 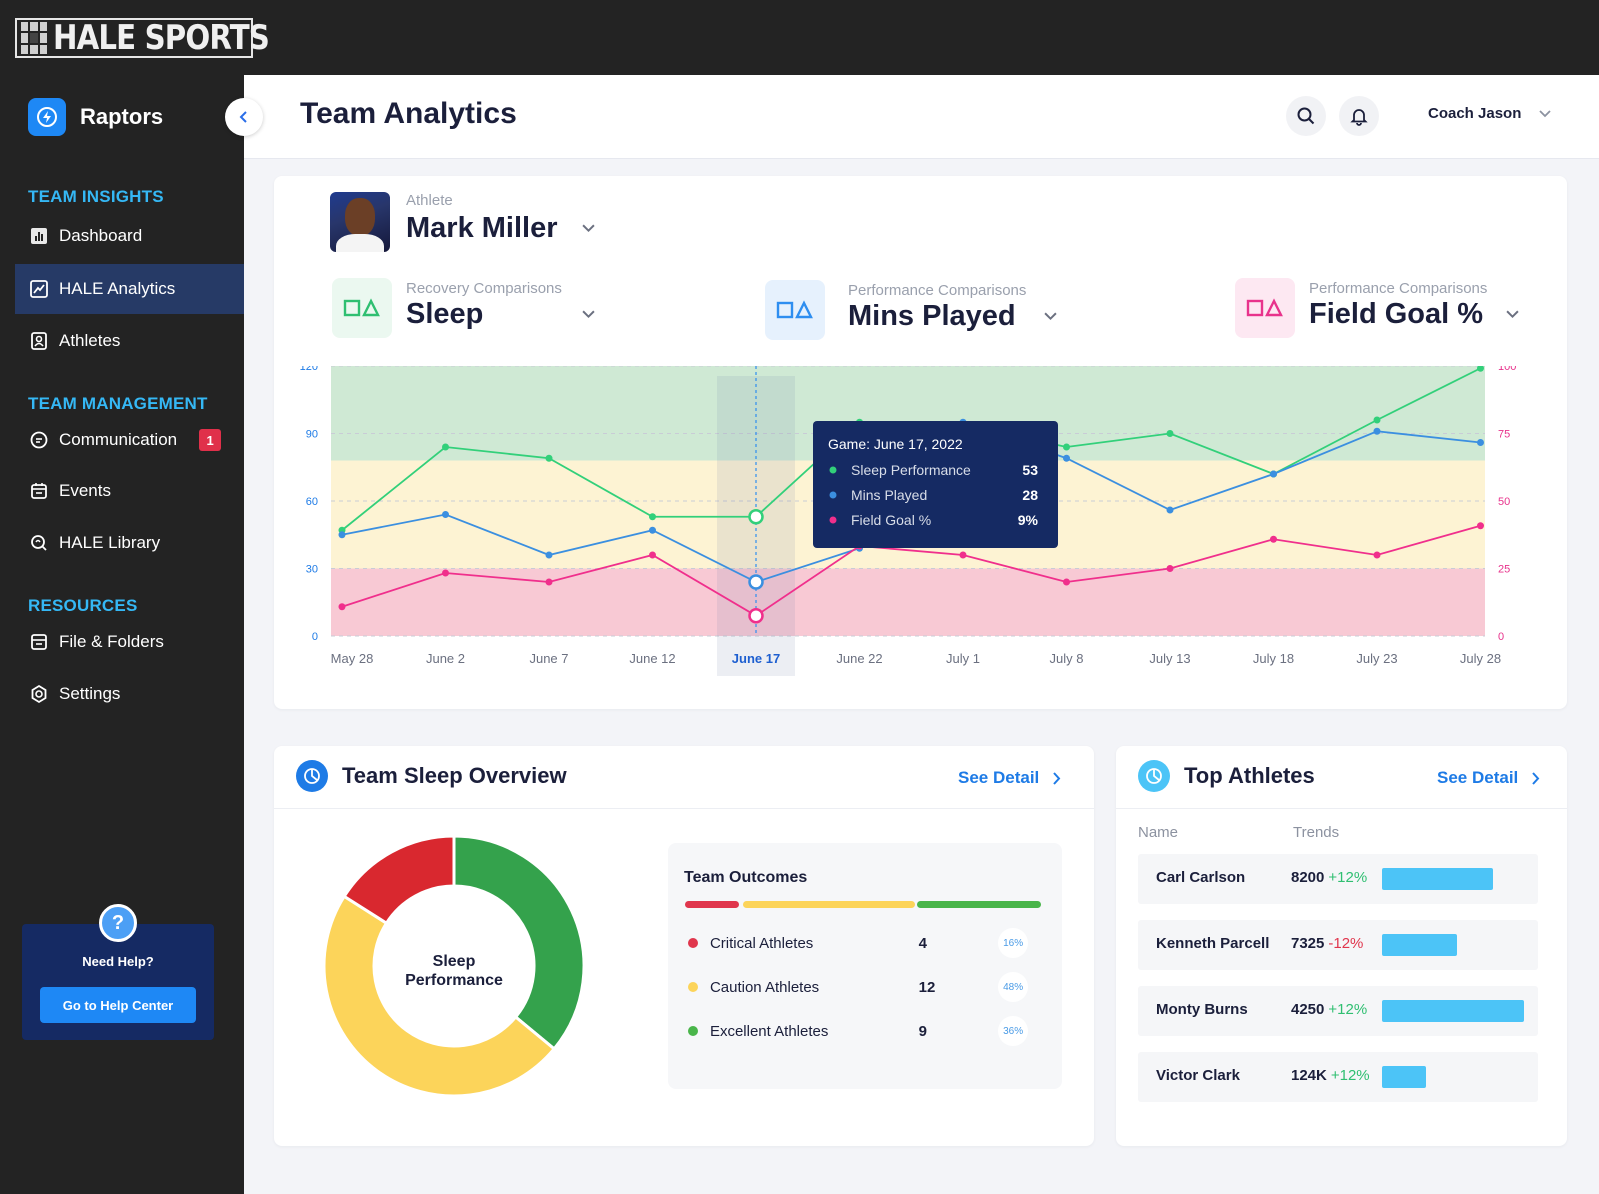 I want to click on comparison-1-label: Recovery Comparisons, so click(x=484, y=288).